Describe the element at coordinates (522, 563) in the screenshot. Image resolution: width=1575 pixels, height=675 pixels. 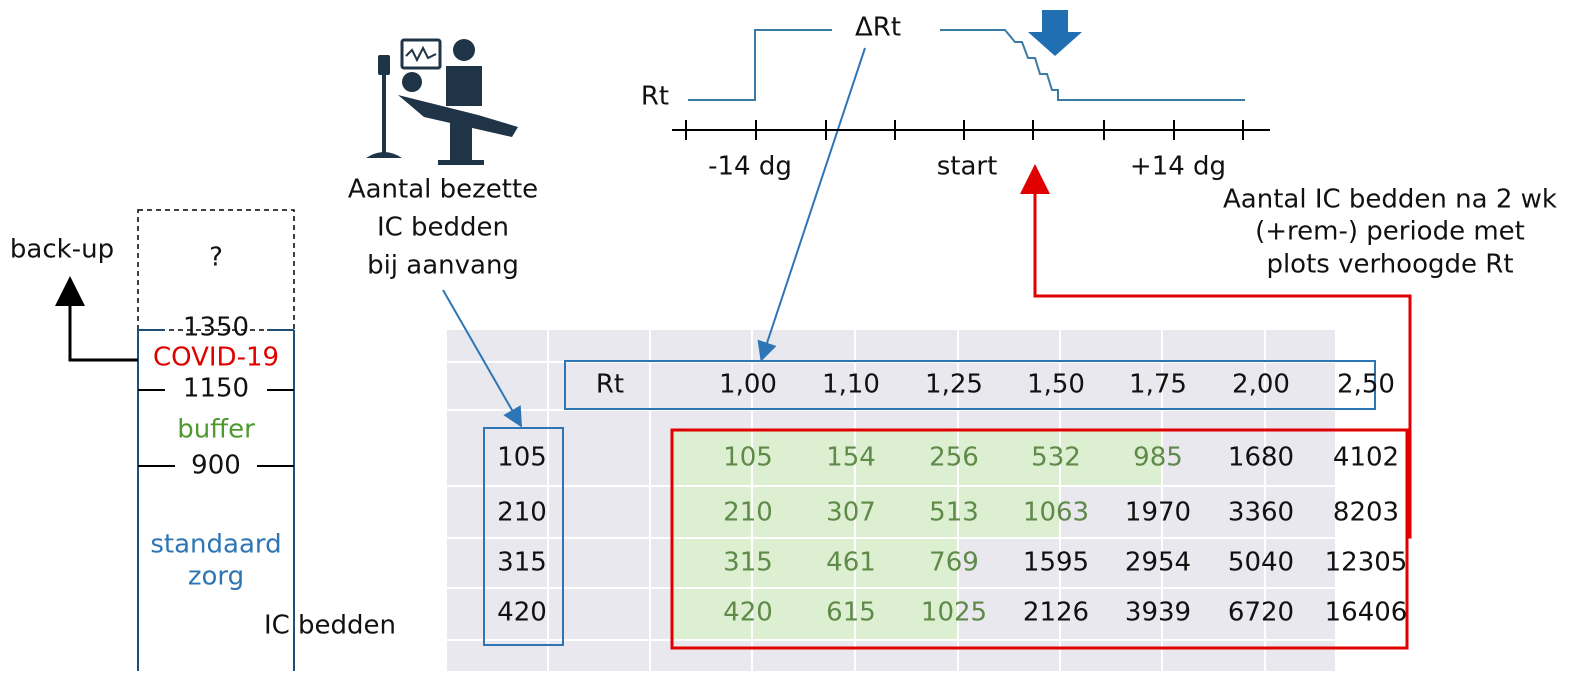
I see `start-cell: 315` at that location.